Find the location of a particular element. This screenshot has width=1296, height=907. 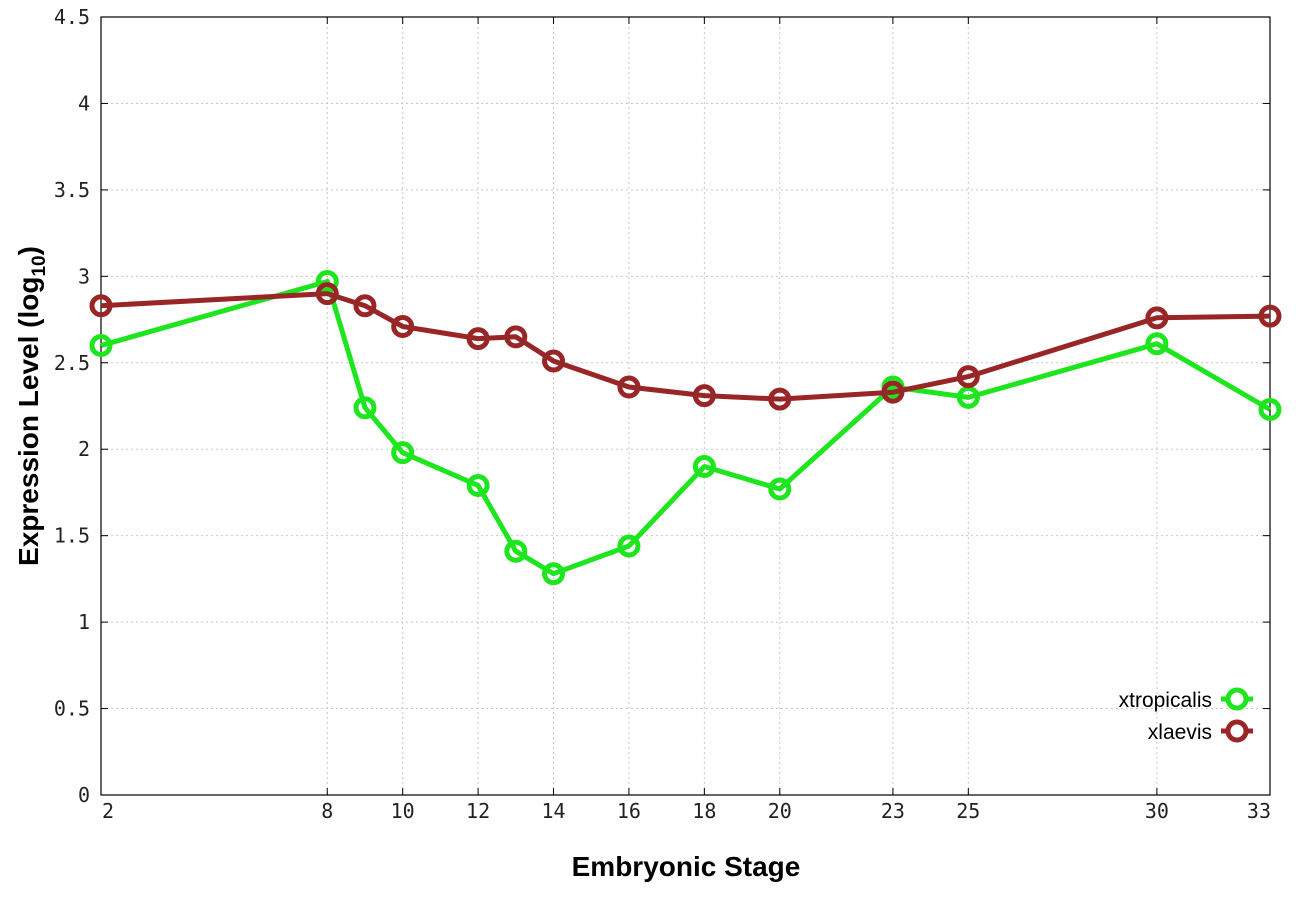

legend-marker-xlaevis is located at coordinates (1237, 731).